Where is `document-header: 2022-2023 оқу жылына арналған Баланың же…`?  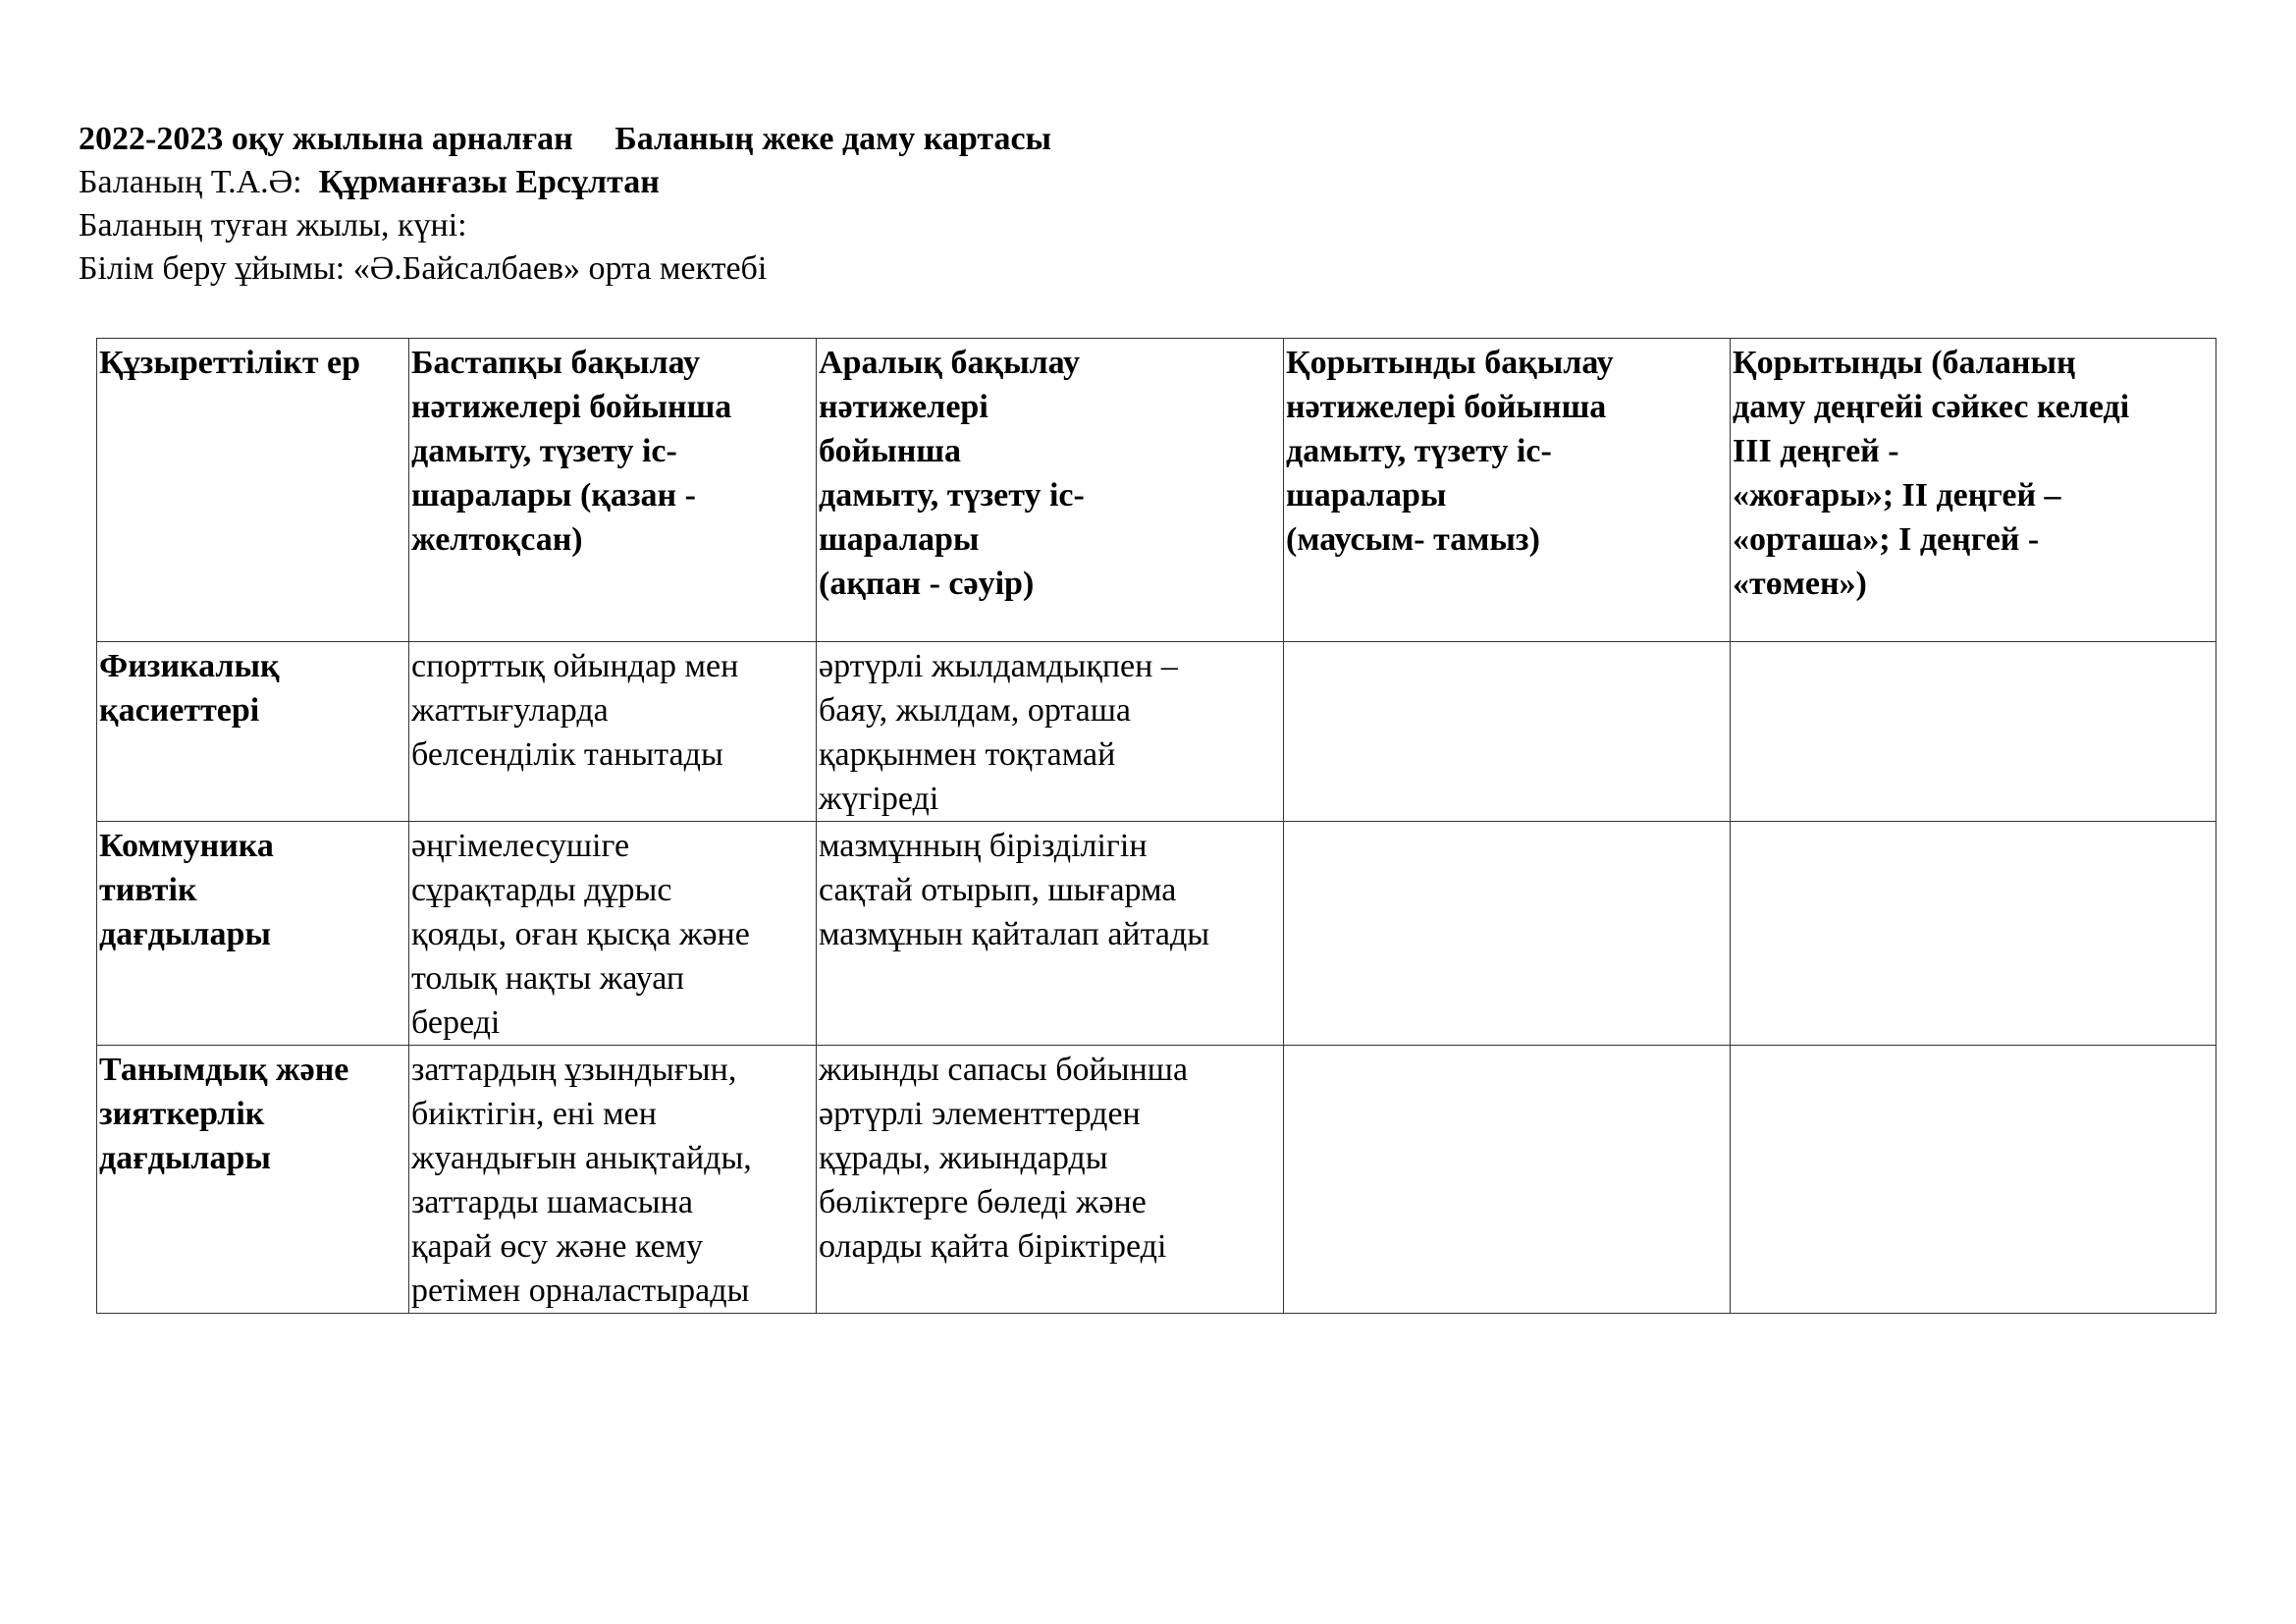 document-header: 2022-2023 оқу жылына арналған Баланың же… is located at coordinates (565, 204).